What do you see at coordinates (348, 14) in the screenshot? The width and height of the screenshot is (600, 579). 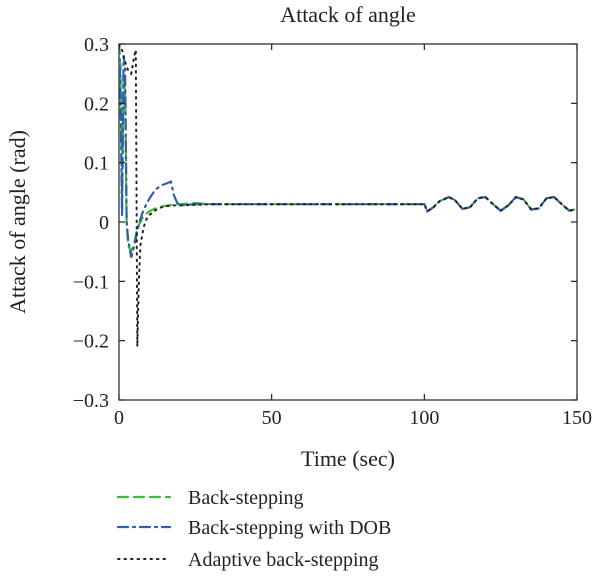 I see `chart-title: Attack of angle` at bounding box center [348, 14].